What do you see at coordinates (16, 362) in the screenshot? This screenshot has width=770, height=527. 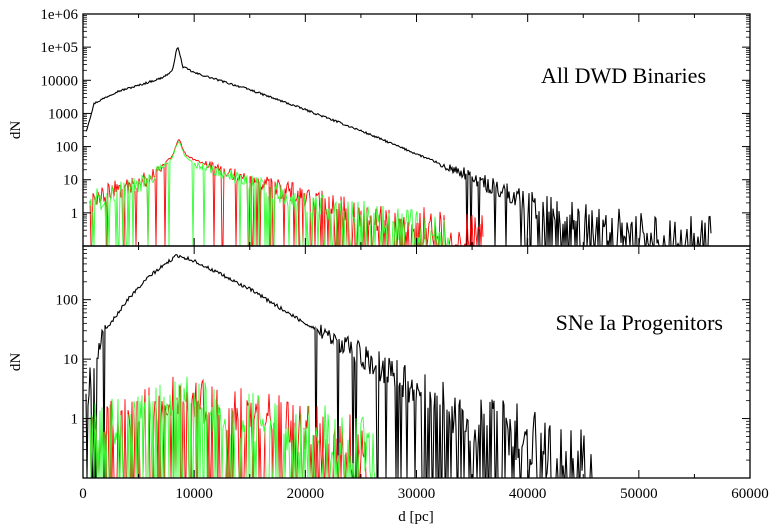 I see `bottom-y-axis-label: dN` at bounding box center [16, 362].